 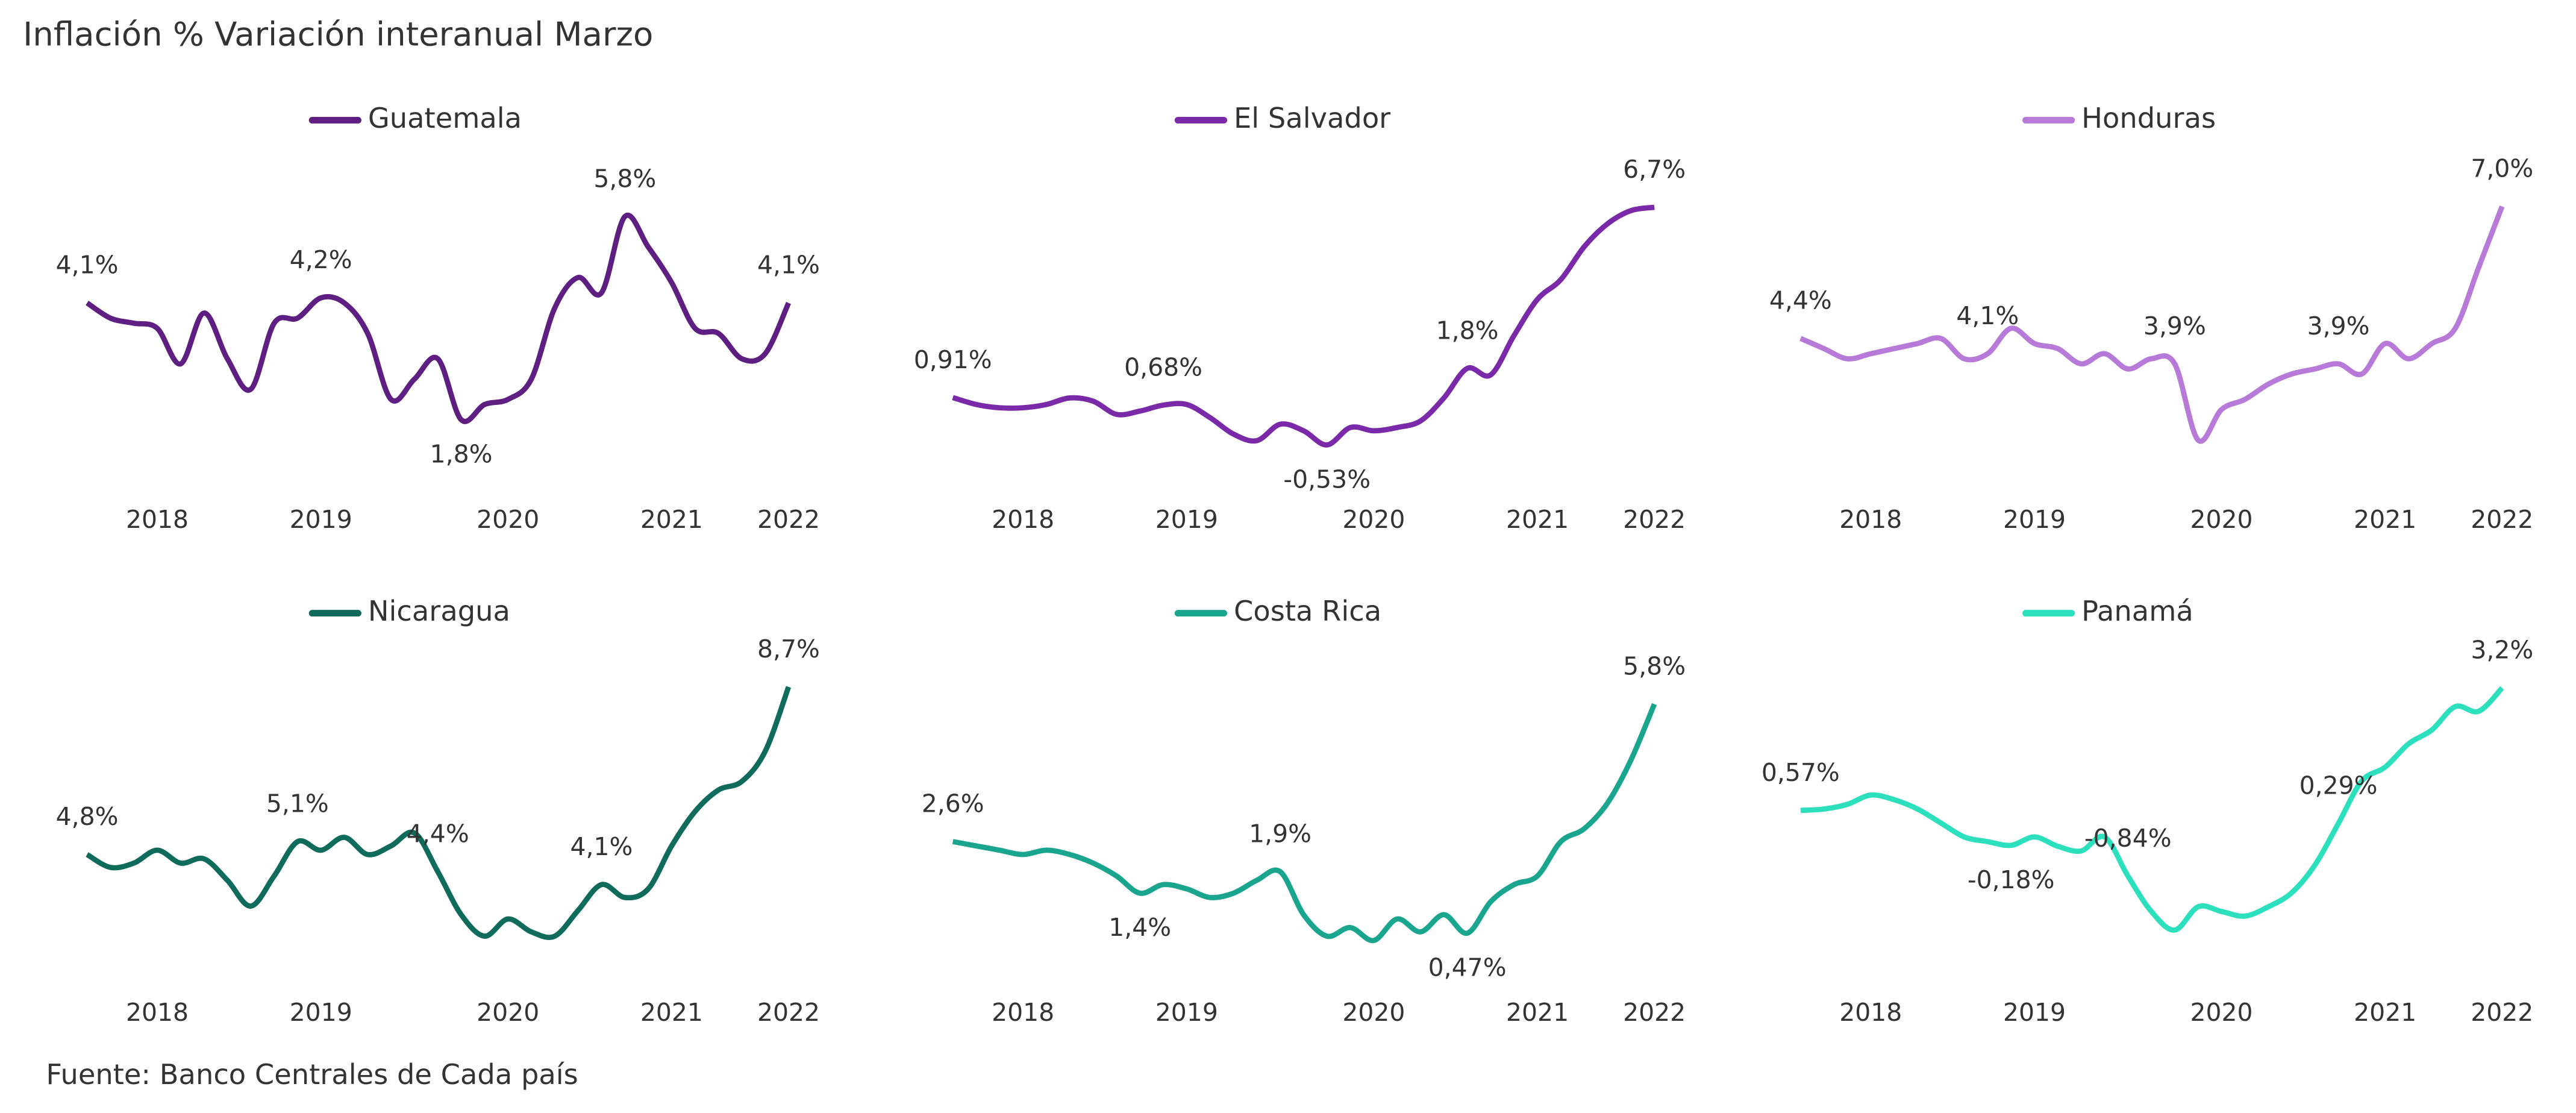 I want to click on legend-label: Honduras, so click(x=2149, y=118).